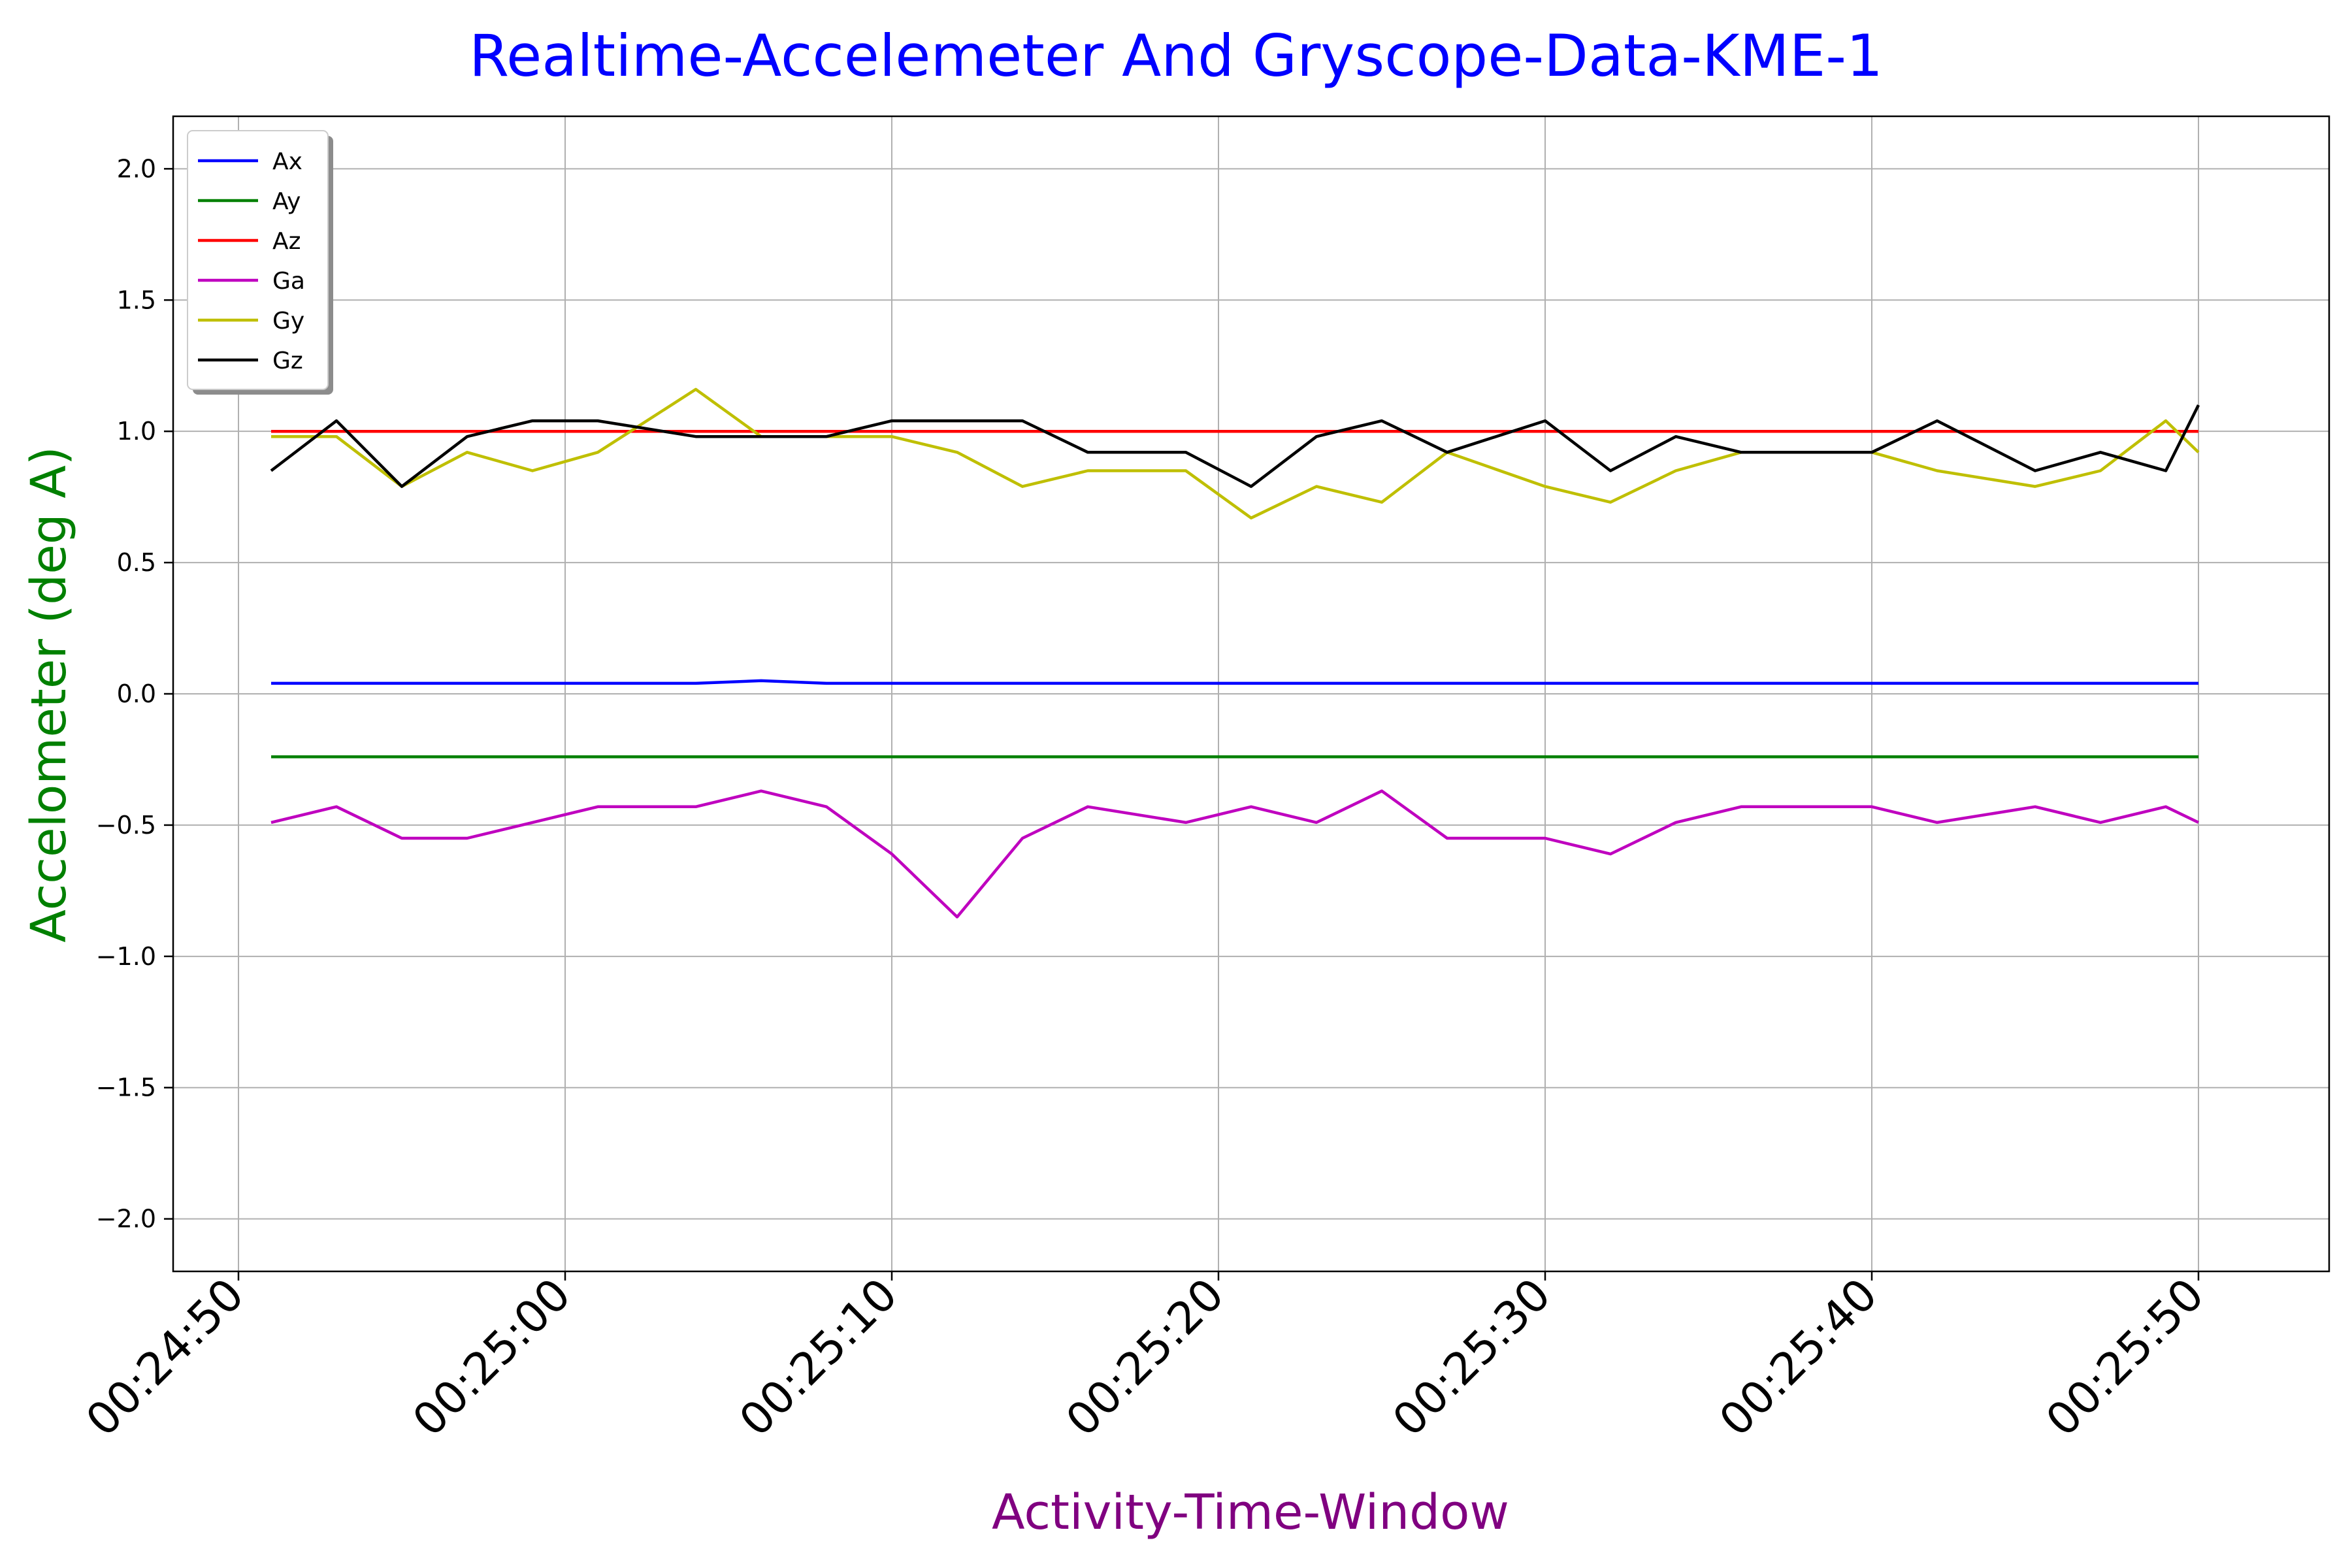 This screenshot has height=1568, width=2352. I want to click on legend-label-ga: Ga, so click(288, 281).